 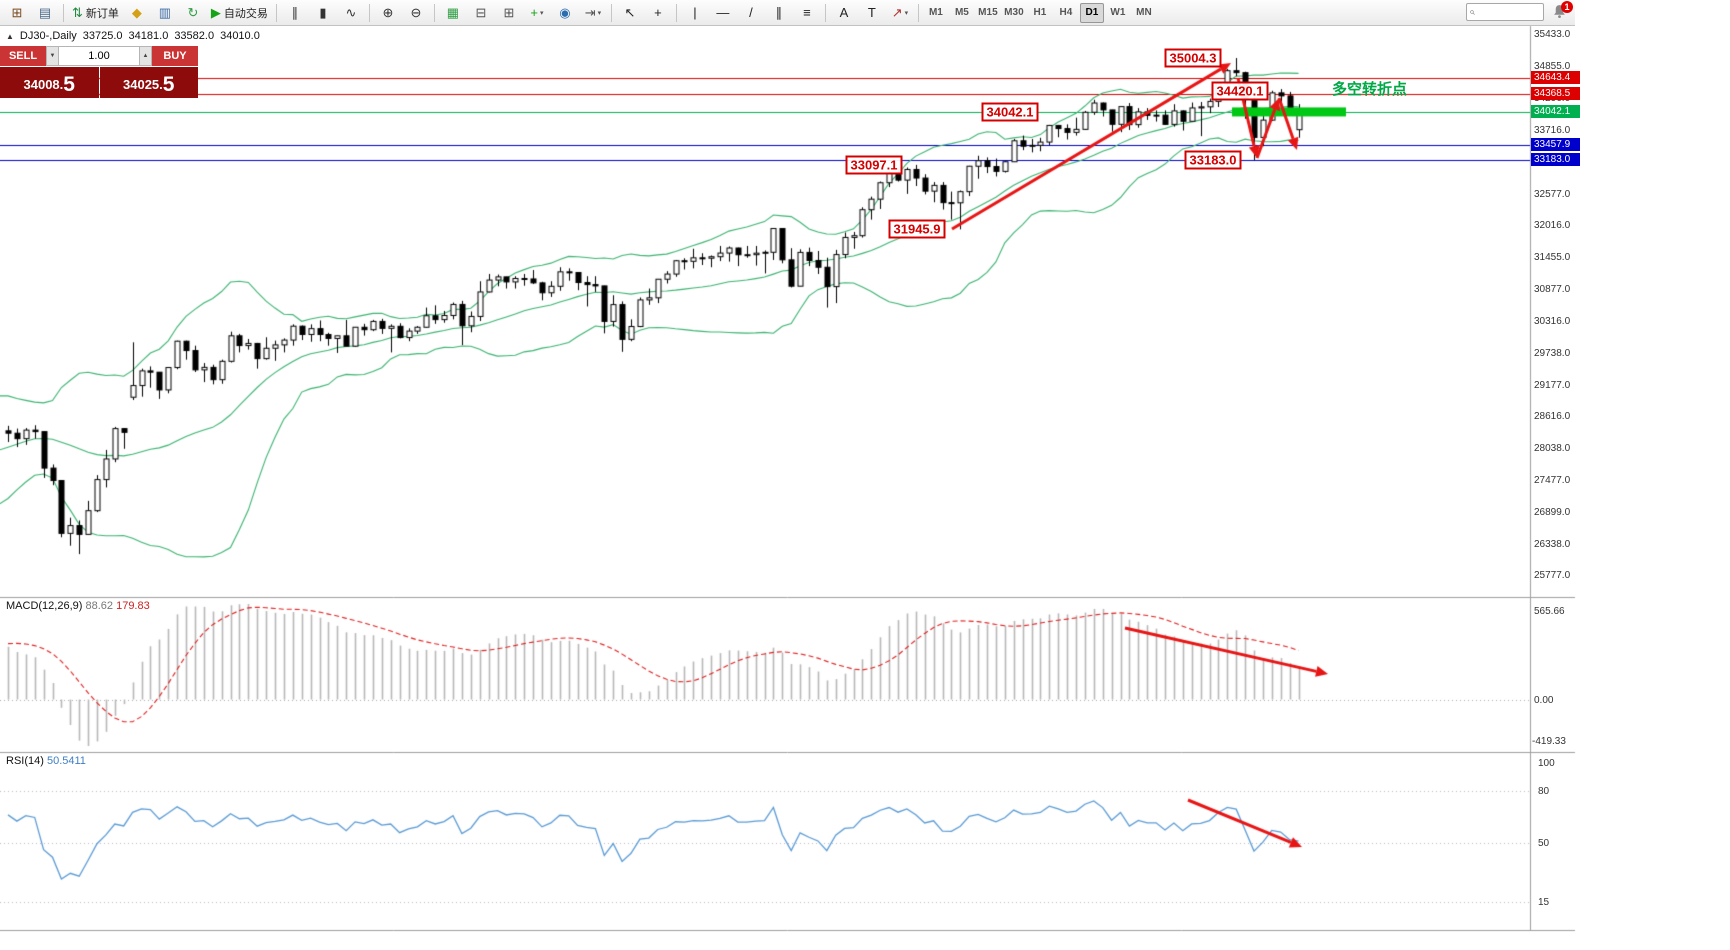 What do you see at coordinates (1144, 12) in the screenshot?
I see `timeframe-mn: MN` at bounding box center [1144, 12].